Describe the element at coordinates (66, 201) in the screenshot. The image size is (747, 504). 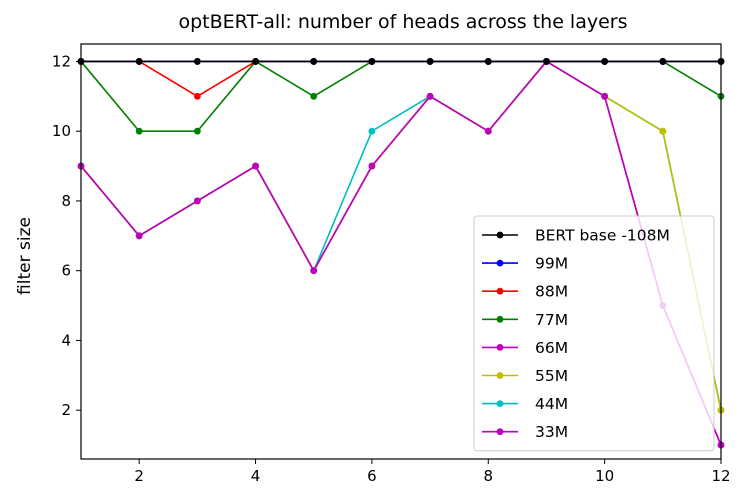
I see `y-tick-label: 8` at that location.